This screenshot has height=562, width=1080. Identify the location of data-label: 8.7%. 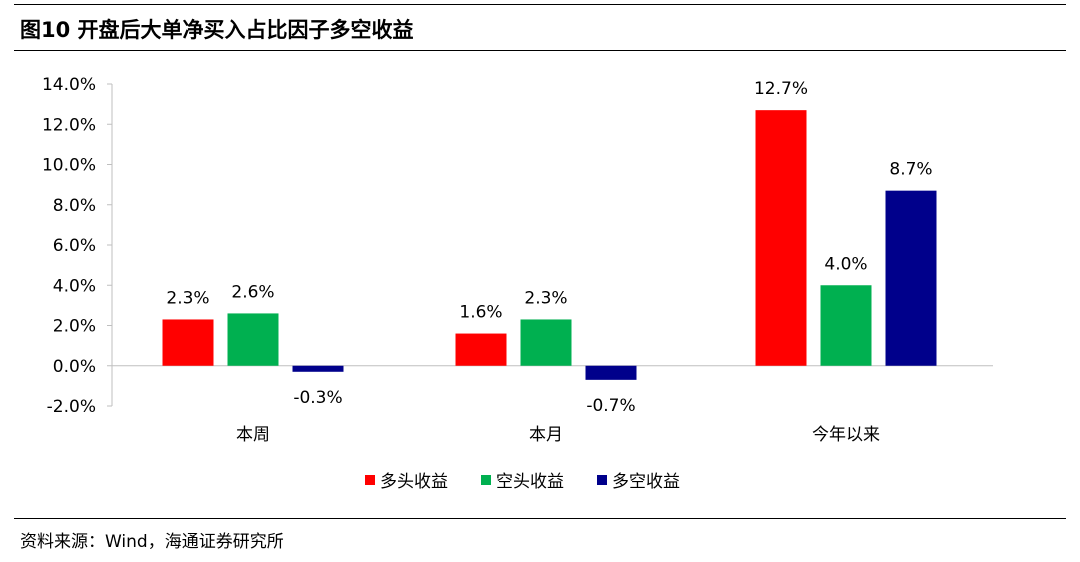
(910, 170).